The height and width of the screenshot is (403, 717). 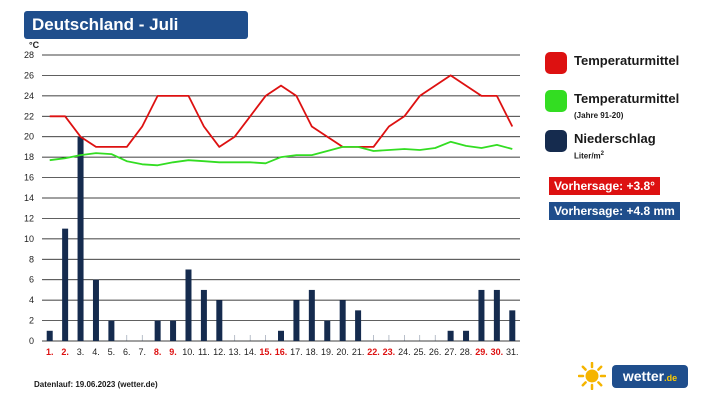 What do you see at coordinates (296, 352) in the screenshot?
I see `x-tick-label: 17.` at bounding box center [296, 352].